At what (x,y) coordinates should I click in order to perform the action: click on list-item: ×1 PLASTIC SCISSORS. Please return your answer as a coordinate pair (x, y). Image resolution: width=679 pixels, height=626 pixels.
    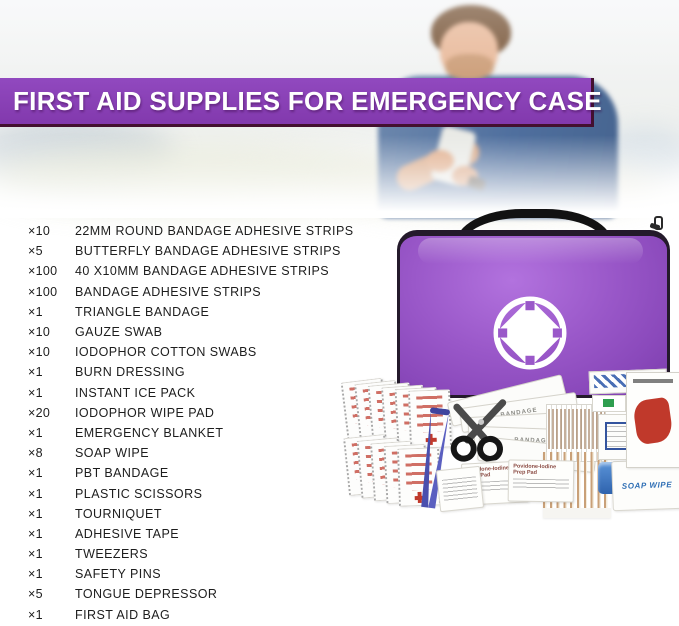
    Looking at the image, I should click on (200, 493).